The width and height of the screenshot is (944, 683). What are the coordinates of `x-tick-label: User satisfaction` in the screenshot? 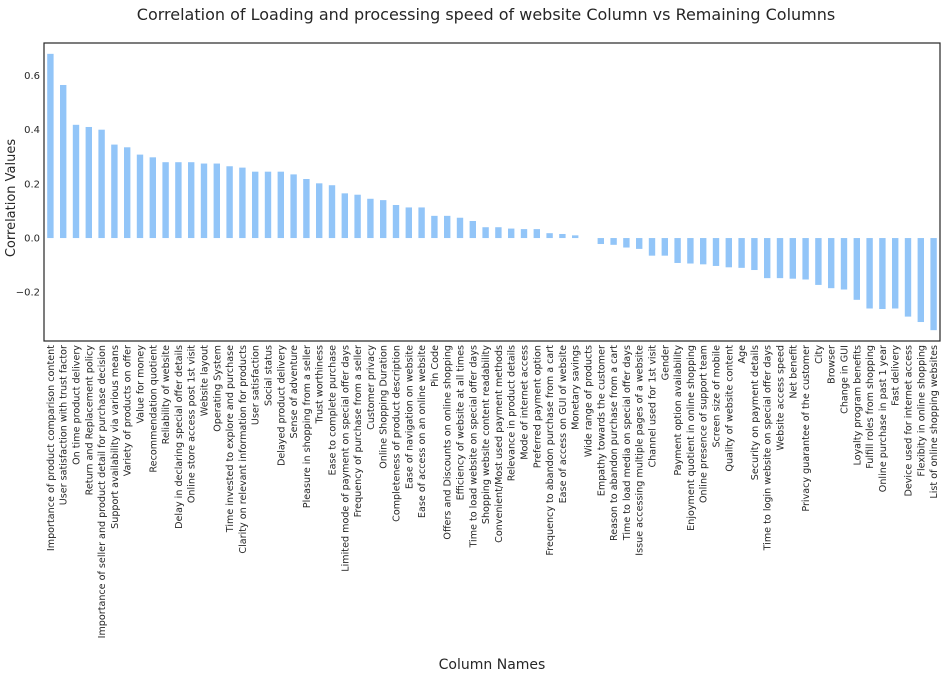 It's located at (256, 385).